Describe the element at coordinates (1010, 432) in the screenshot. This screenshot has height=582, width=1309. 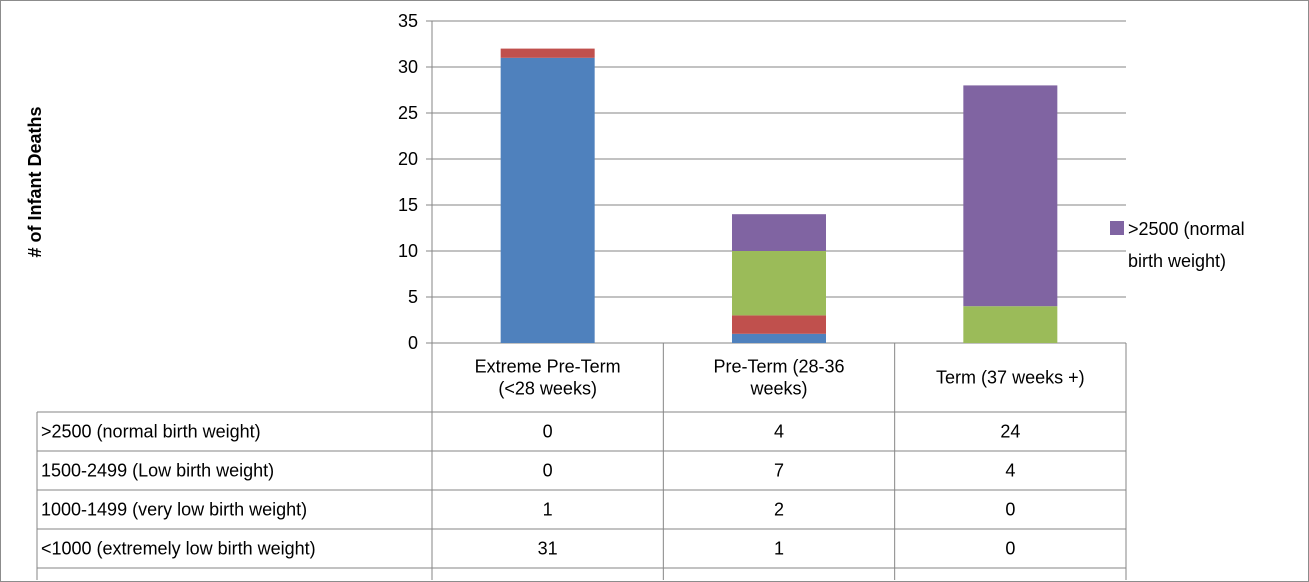
I see `table-cell-value: 24` at that location.